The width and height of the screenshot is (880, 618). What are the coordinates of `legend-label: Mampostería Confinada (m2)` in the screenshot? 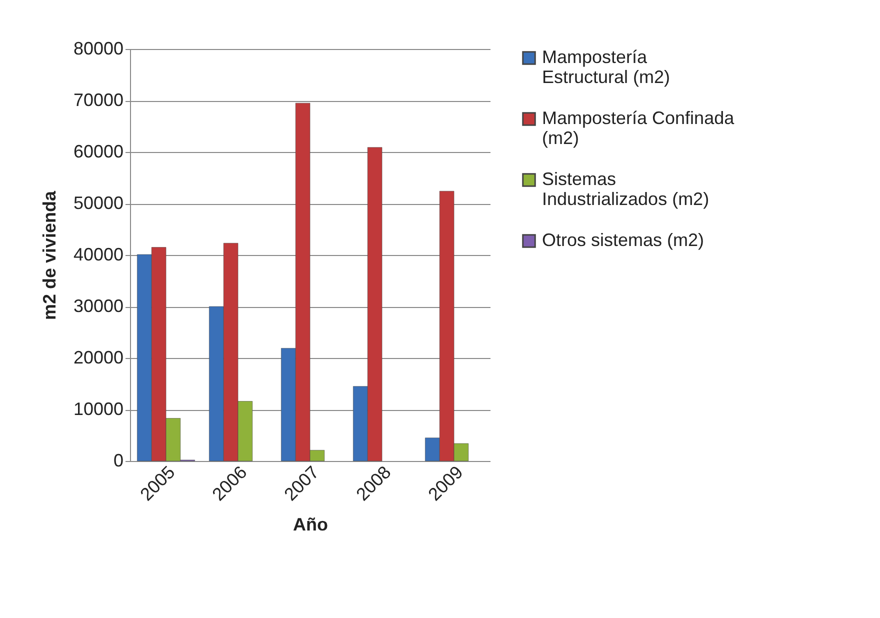 It's located at (639, 128).